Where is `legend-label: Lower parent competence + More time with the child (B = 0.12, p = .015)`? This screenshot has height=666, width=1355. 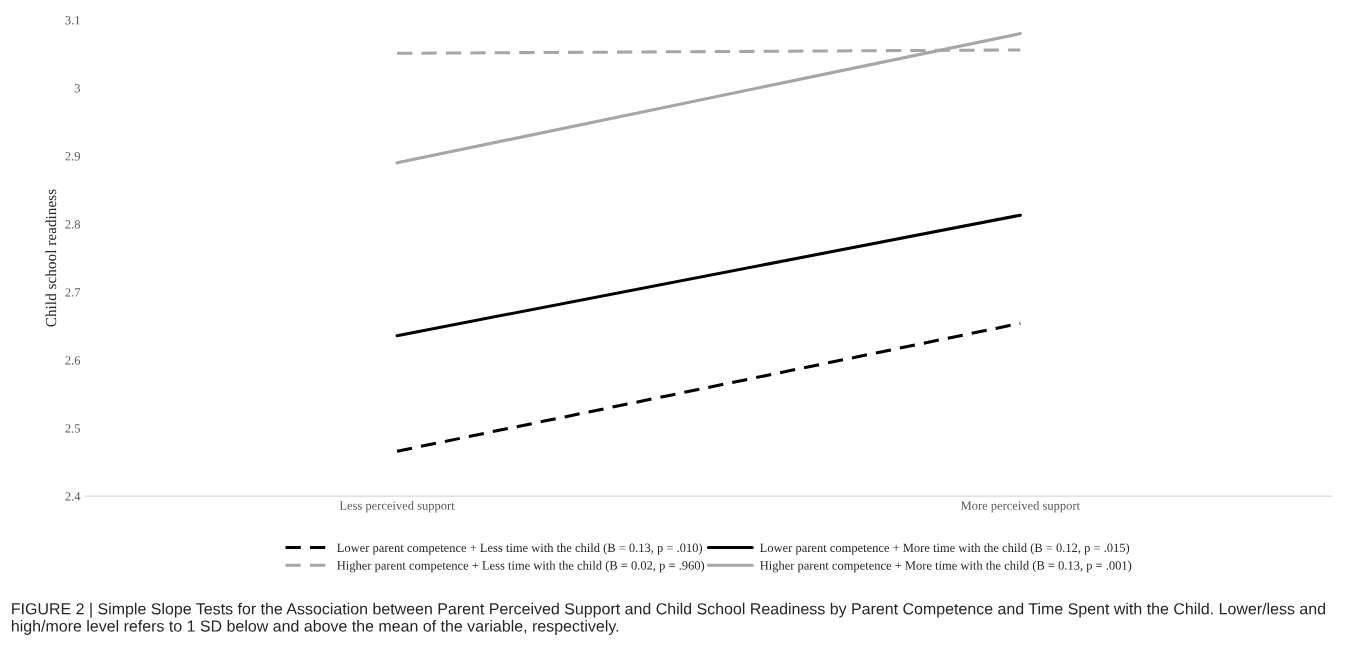 legend-label: Lower parent competence + More time with the child (B = 0.12, p = .015) is located at coordinates (945, 549).